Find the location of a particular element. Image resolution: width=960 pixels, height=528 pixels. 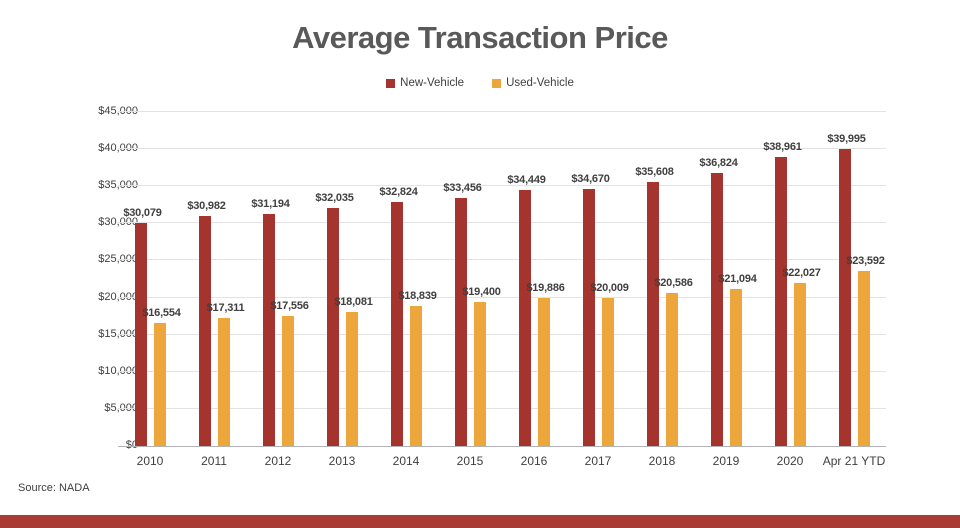

legend-item-used-vehicle: Used-Vehicle is located at coordinates (533, 83).